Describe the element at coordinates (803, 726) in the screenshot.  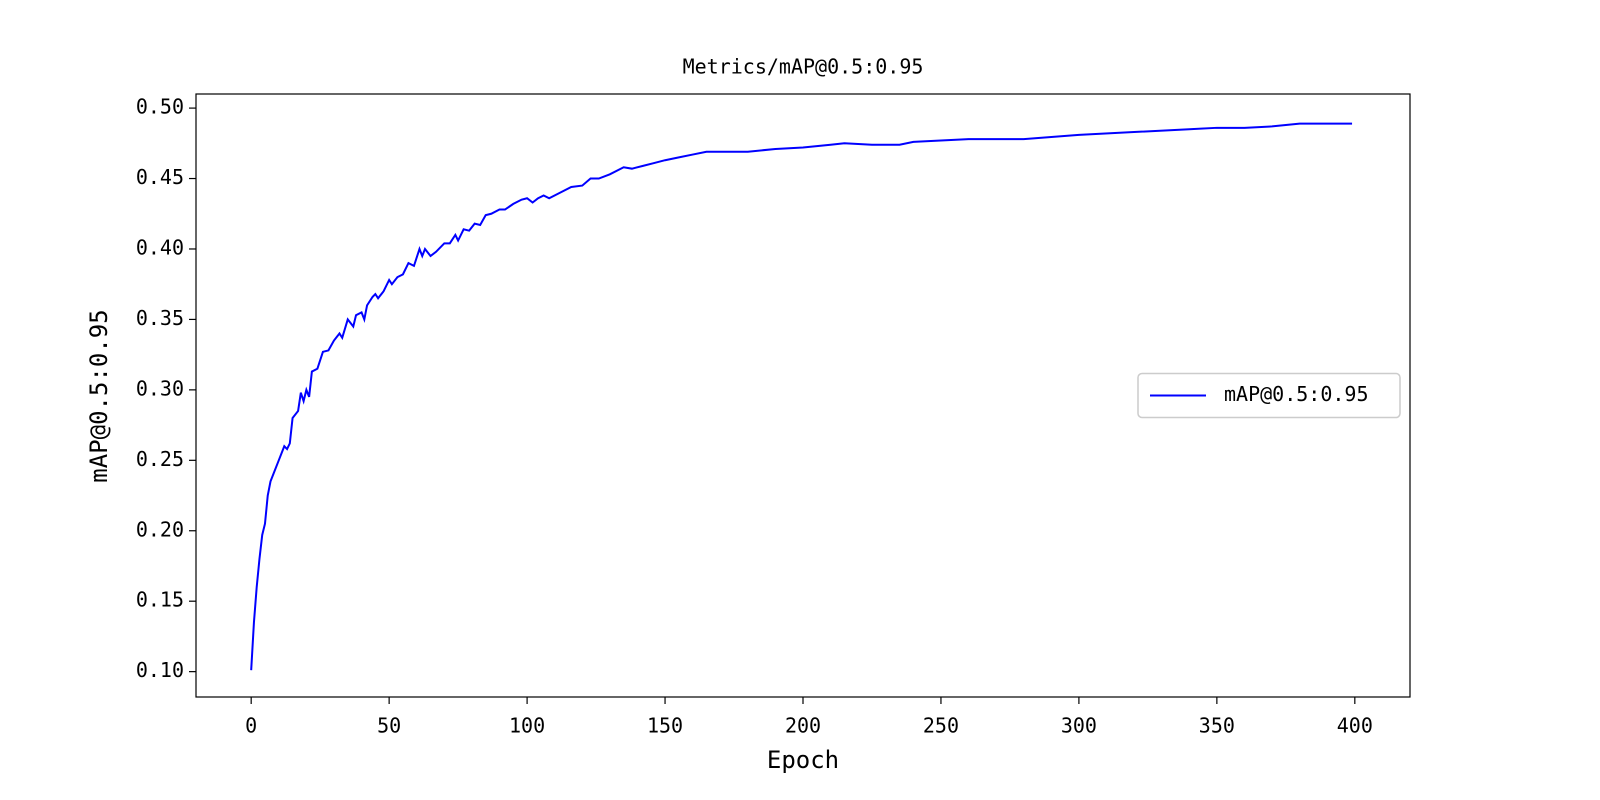
I see `x-tick-label: 200` at that location.